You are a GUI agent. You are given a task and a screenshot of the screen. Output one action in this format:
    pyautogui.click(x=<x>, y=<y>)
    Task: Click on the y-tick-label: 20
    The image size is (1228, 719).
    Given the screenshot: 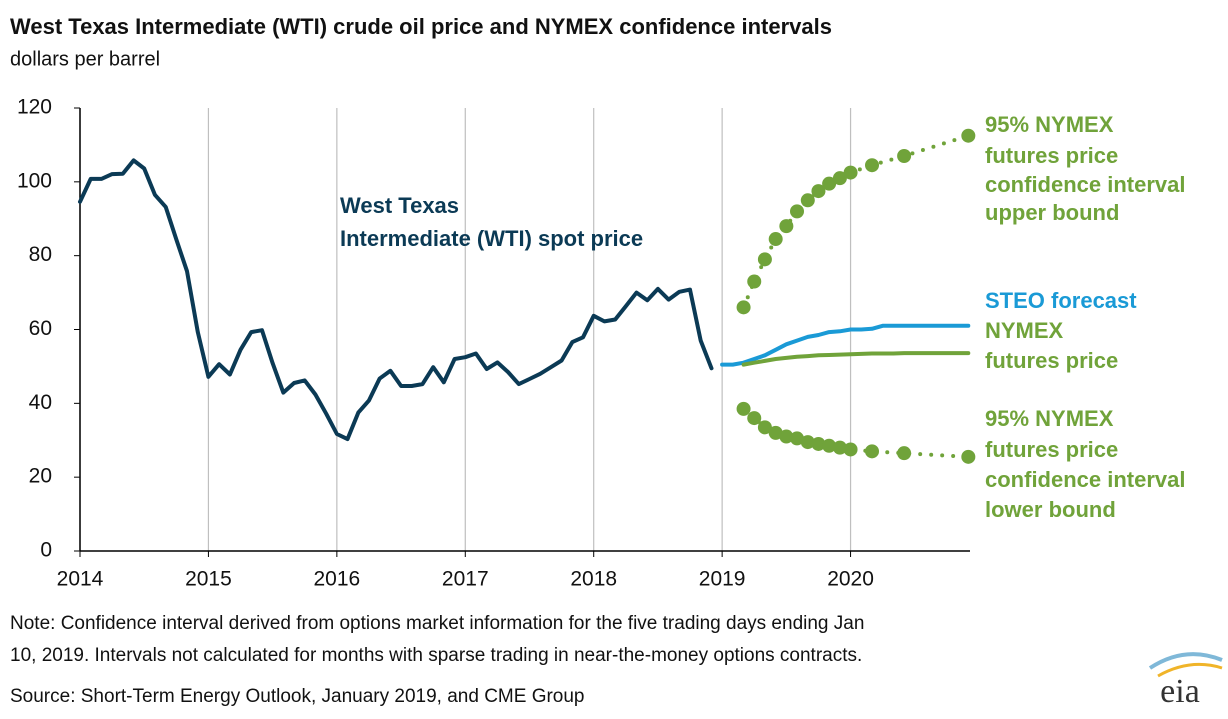 What is the action you would take?
    pyautogui.click(x=40, y=476)
    